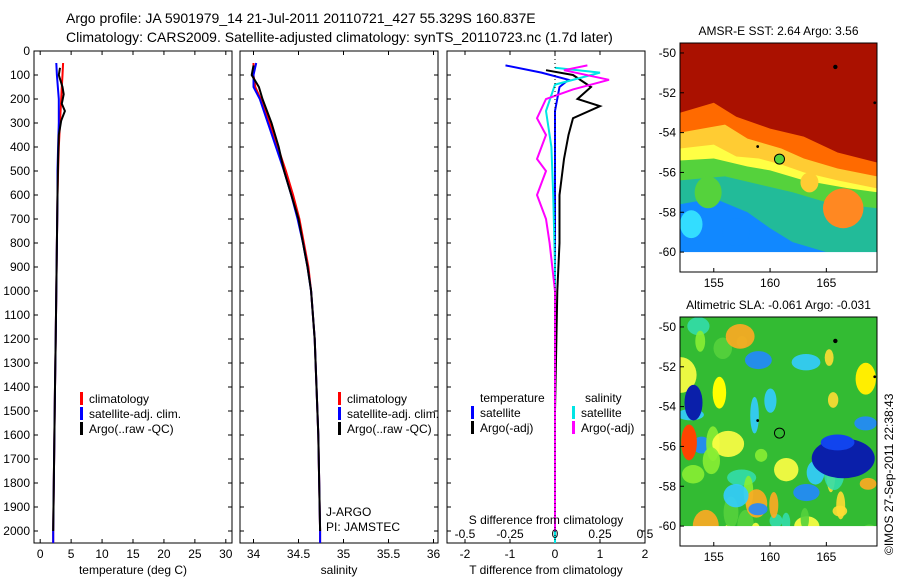  Describe the element at coordinates (377, 399) in the screenshot. I see `legend-salinity-label: climatology` at that location.